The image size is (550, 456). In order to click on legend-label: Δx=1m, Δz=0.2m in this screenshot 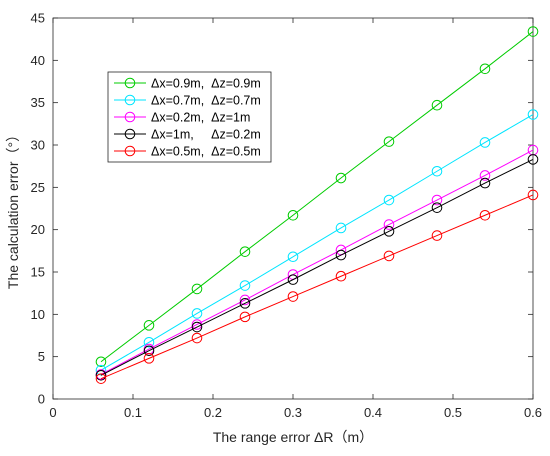, I will do `click(206, 135)`.